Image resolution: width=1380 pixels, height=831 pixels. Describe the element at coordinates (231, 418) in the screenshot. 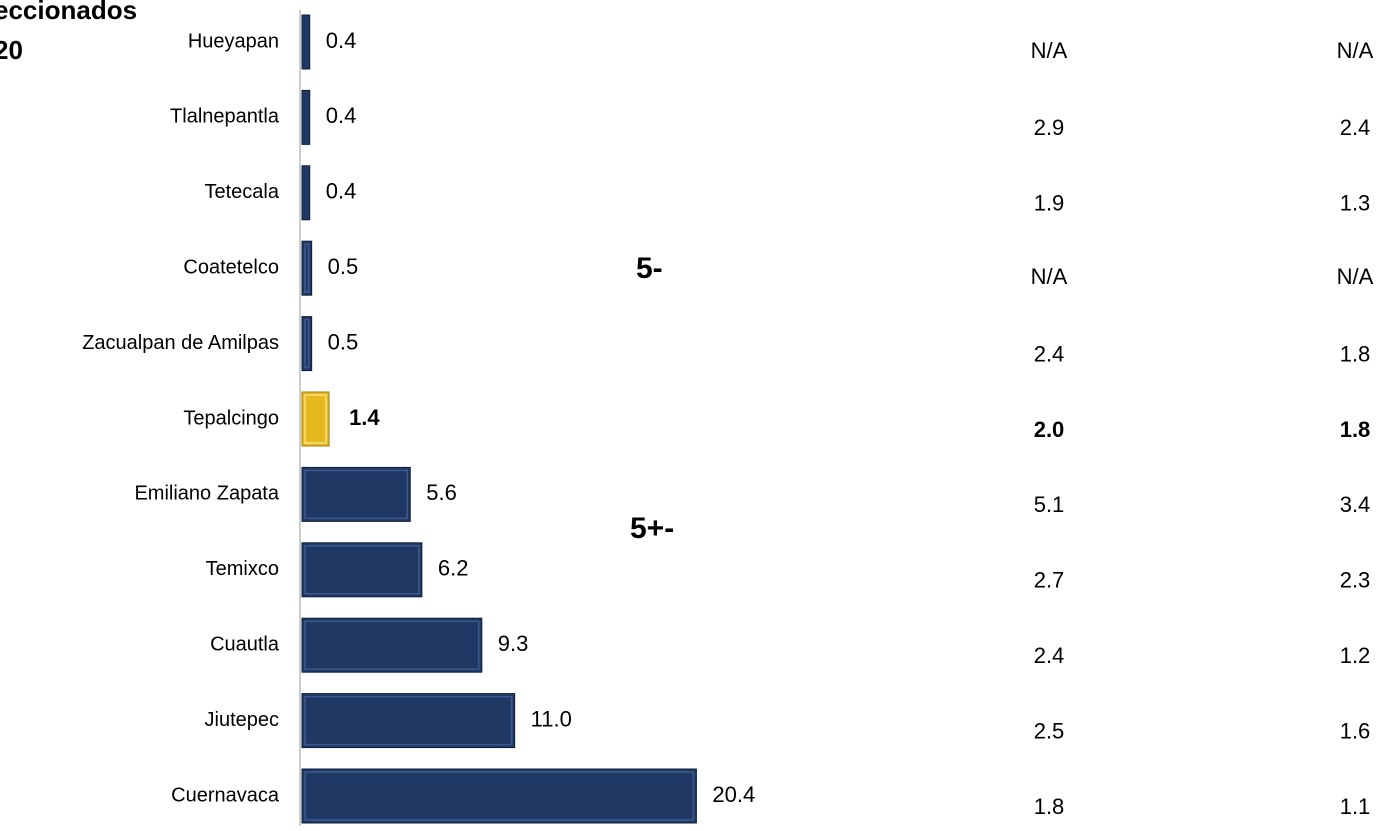

I see `y-tick-label: Tepalcingo` at that location.